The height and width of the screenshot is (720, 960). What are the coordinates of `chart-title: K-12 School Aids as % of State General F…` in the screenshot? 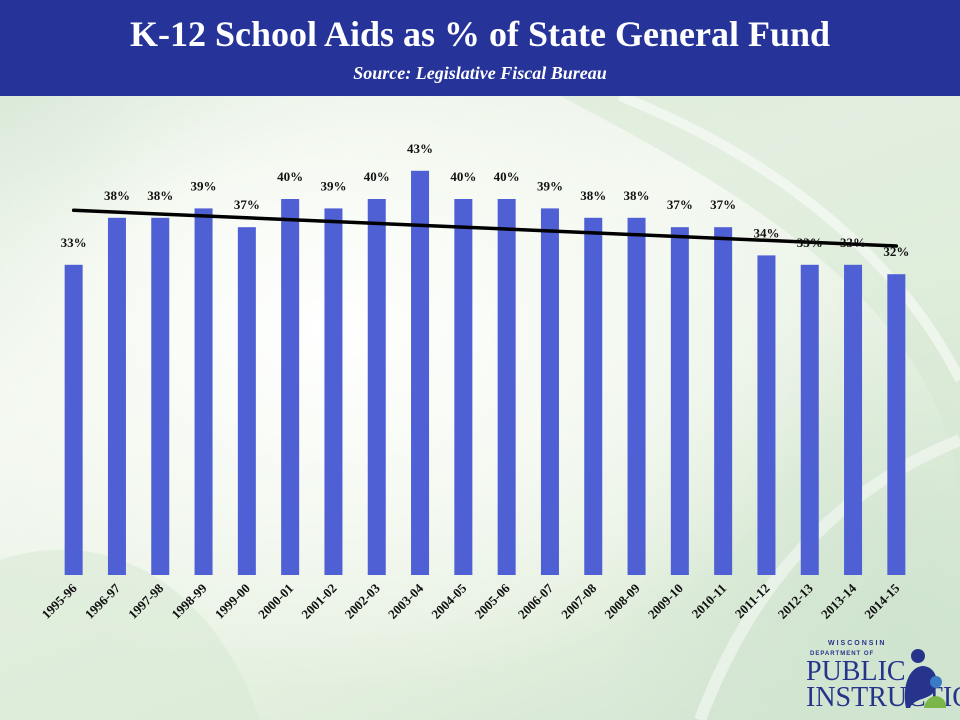 It's located at (480, 34).